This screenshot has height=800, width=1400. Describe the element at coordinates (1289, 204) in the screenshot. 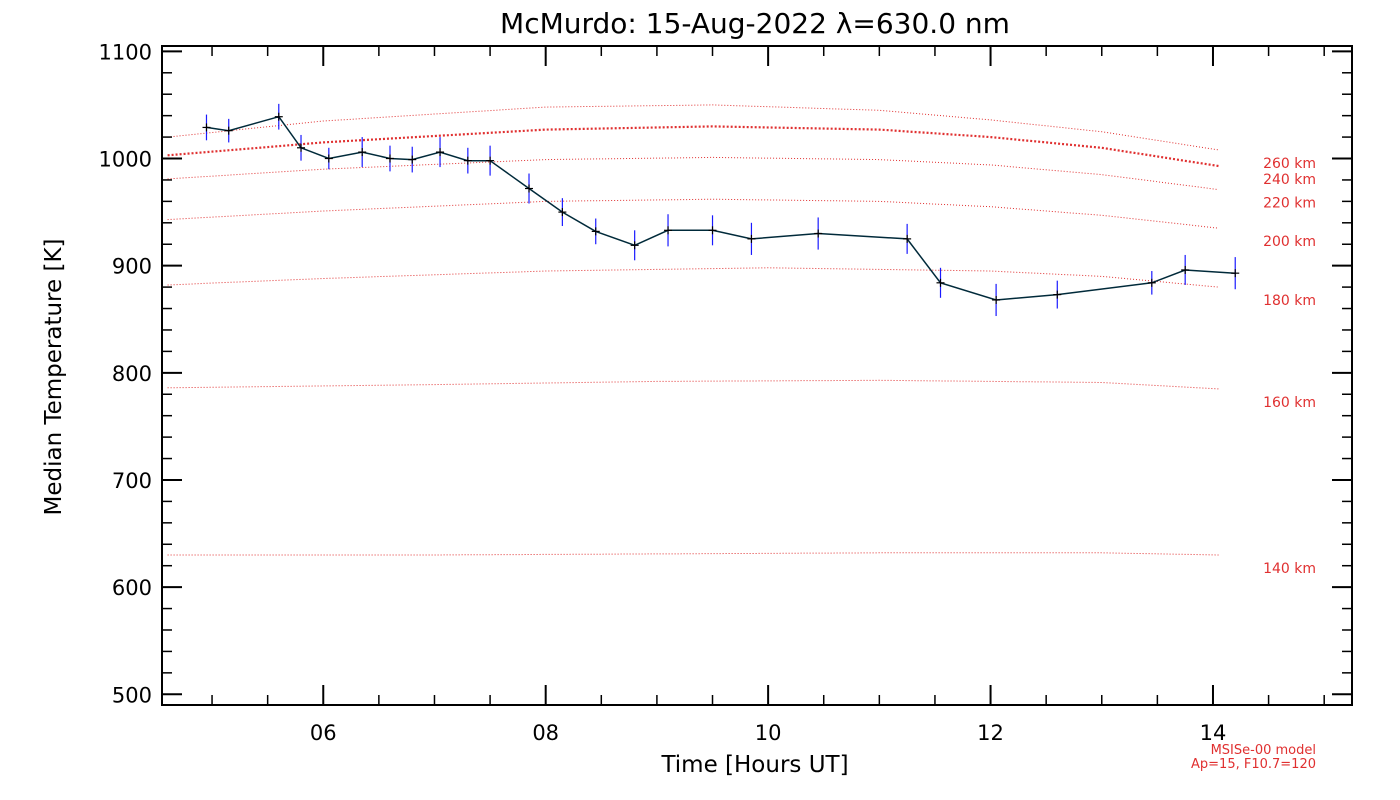

I see `model-curve-label-220-km: 220 km` at that location.